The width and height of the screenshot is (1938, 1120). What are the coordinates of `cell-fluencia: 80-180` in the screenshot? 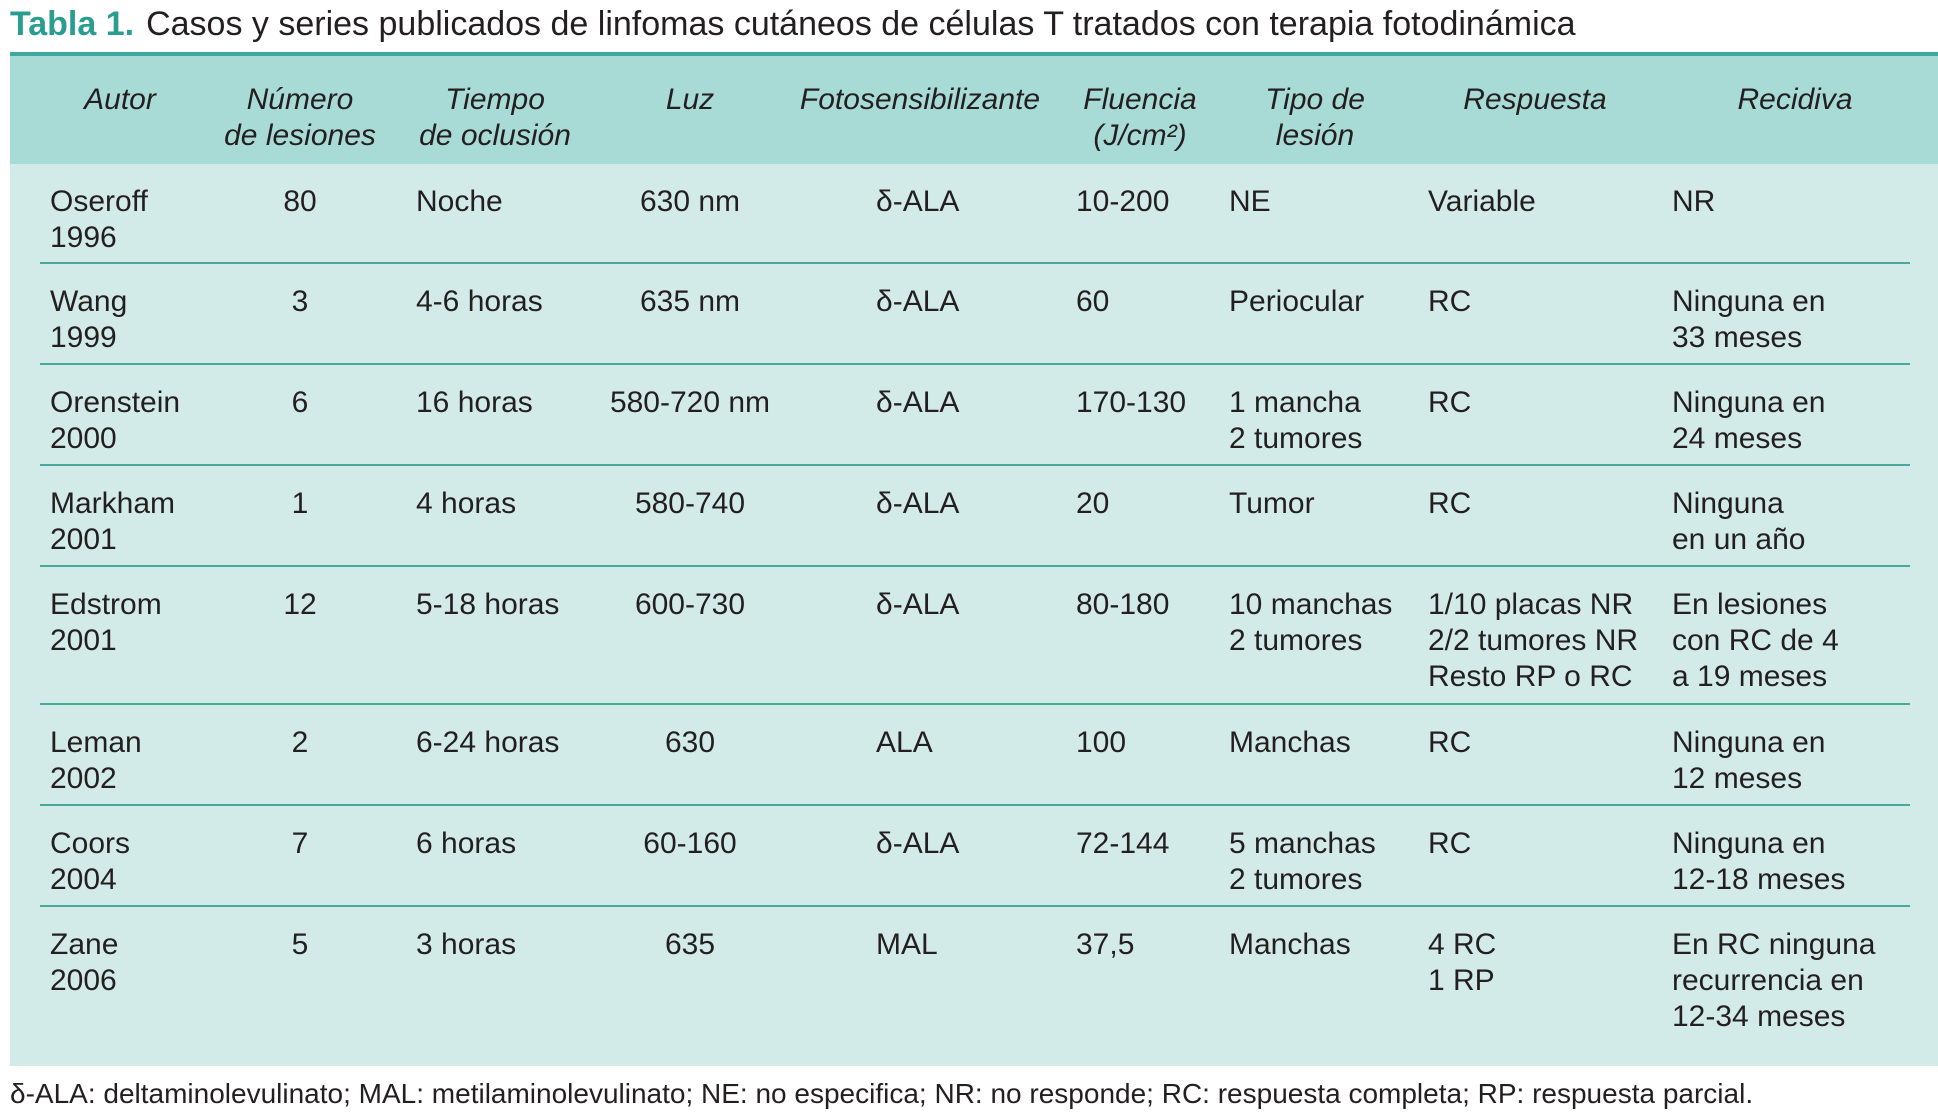 It's located at (1123, 604).